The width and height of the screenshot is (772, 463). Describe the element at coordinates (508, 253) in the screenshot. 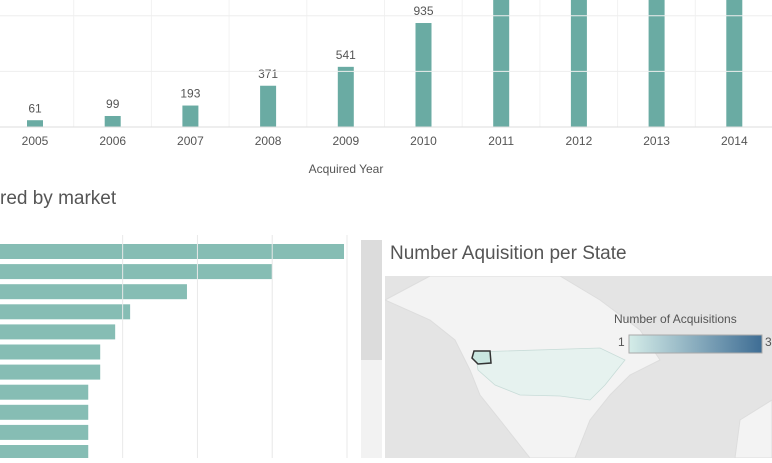

I see `map-title: Number Aquisition per State` at that location.